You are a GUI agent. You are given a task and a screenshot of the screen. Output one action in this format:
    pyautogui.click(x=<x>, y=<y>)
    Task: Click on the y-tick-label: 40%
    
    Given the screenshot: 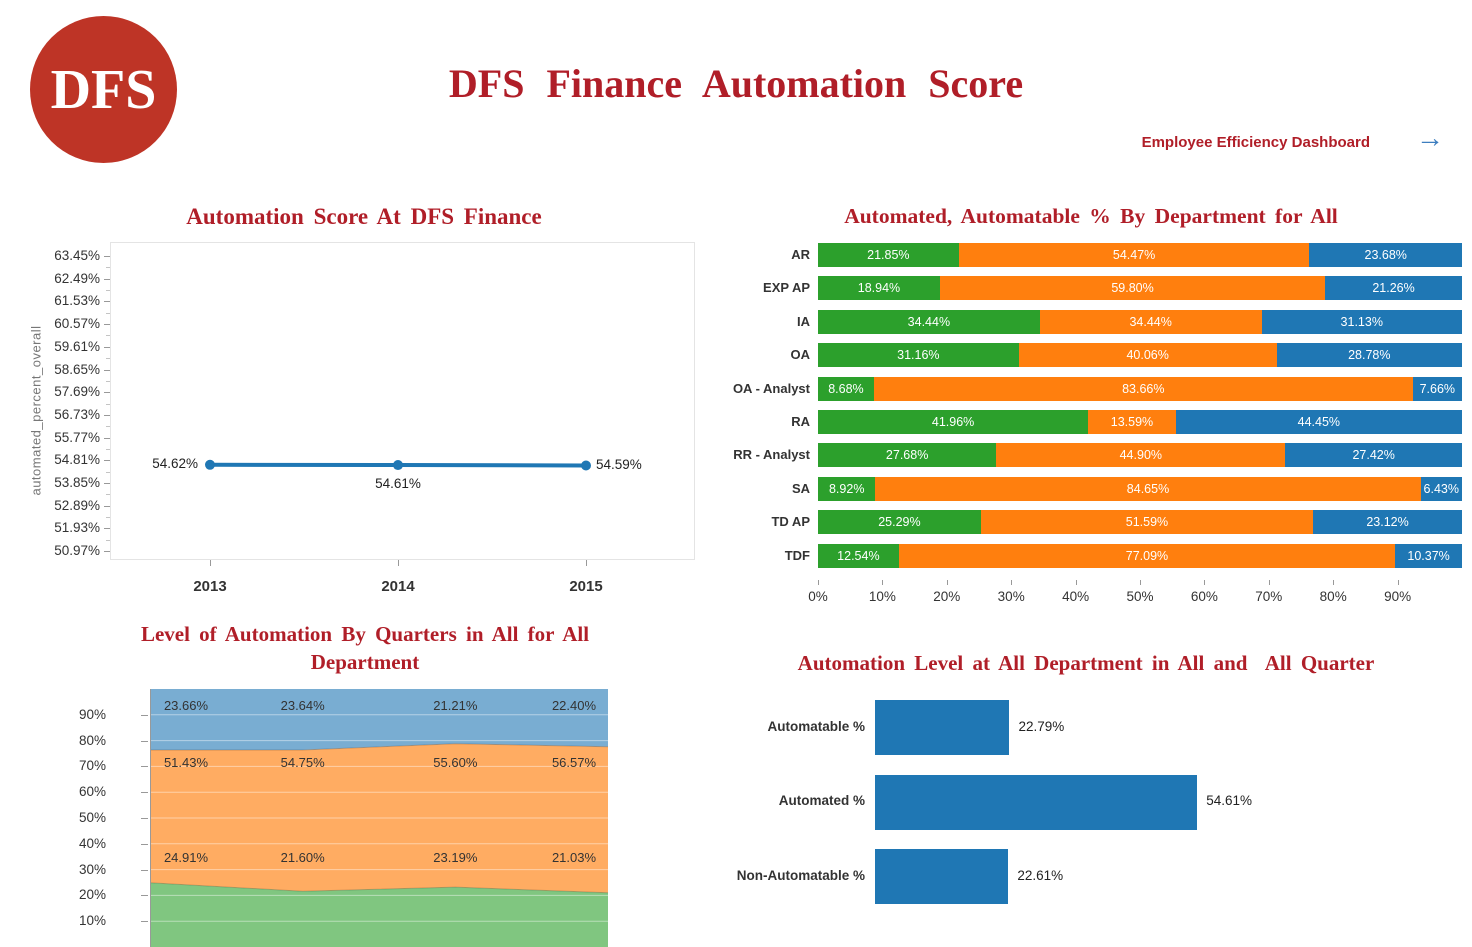 What is the action you would take?
    pyautogui.click(x=92, y=843)
    